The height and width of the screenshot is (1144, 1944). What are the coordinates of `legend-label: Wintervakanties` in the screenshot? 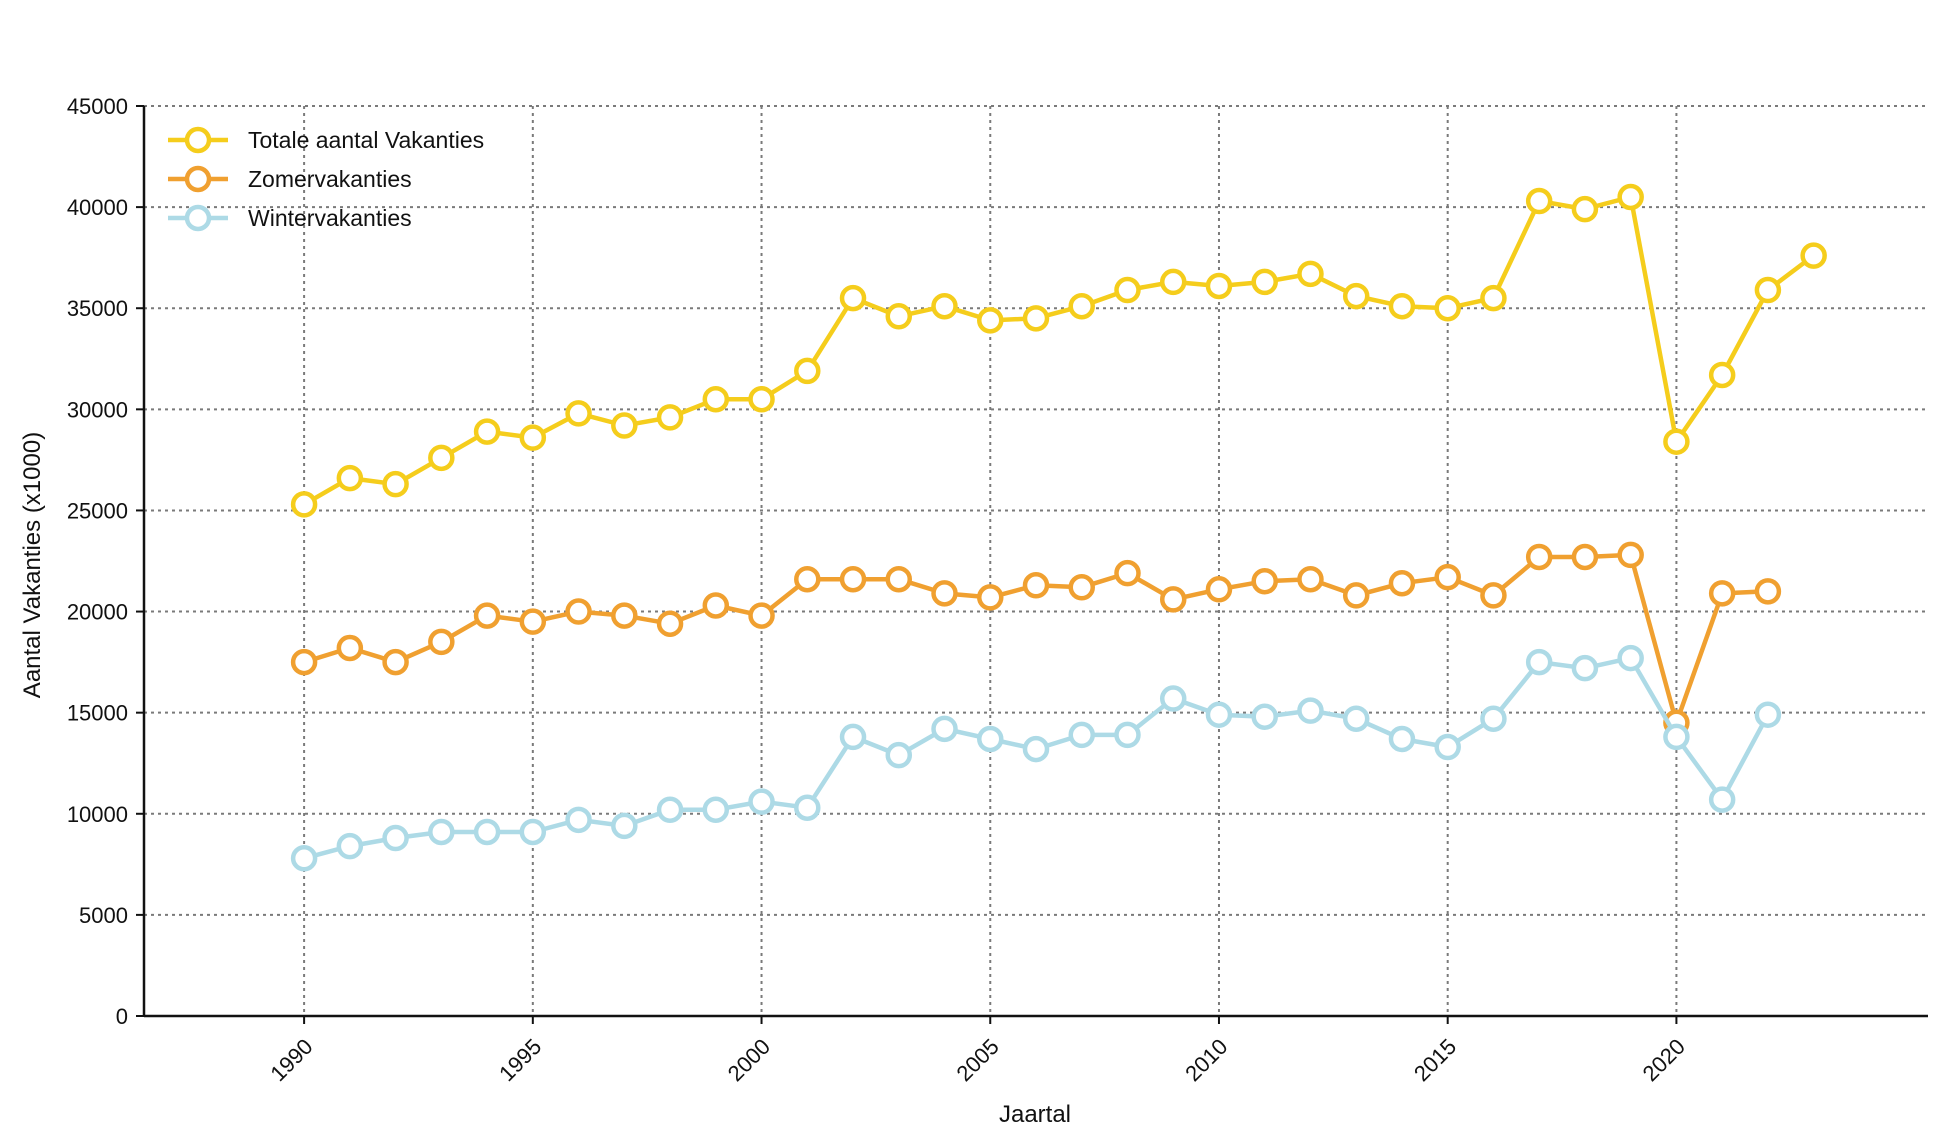 It's located at (330, 218).